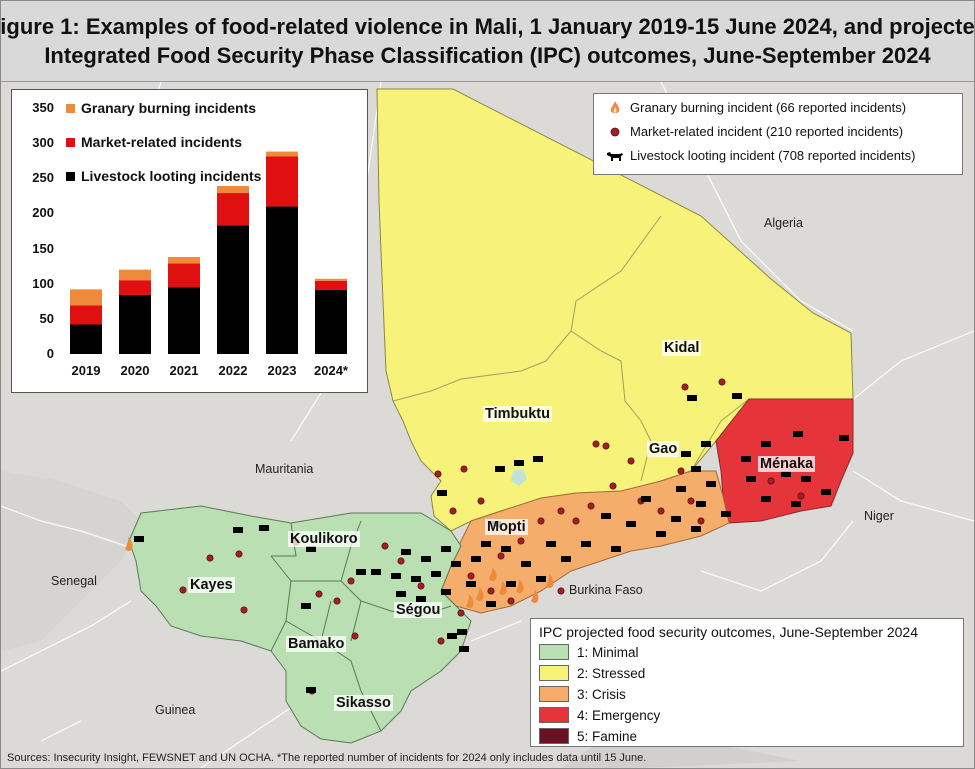 The height and width of the screenshot is (769, 975). What do you see at coordinates (554, 673) in the screenshot?
I see `ipc-swatch-stressed` at bounding box center [554, 673].